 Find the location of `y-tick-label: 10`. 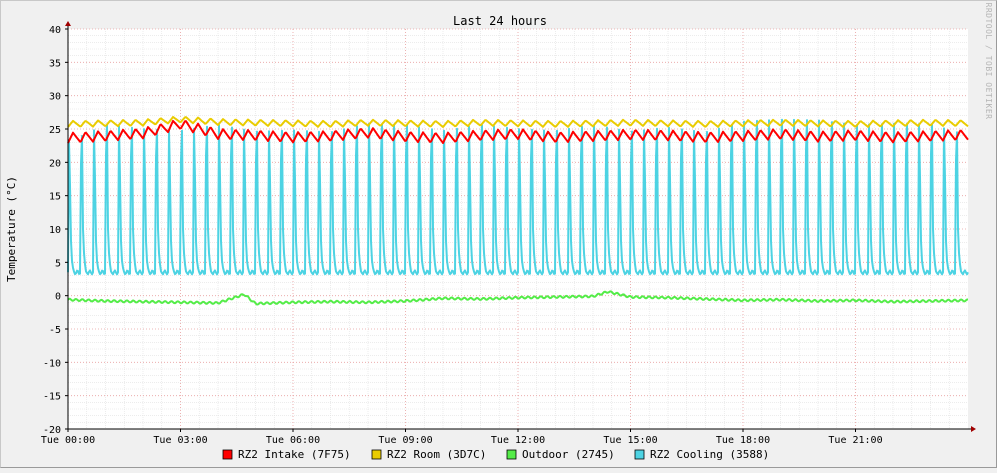

y-tick-label: 10 is located at coordinates (55, 230).